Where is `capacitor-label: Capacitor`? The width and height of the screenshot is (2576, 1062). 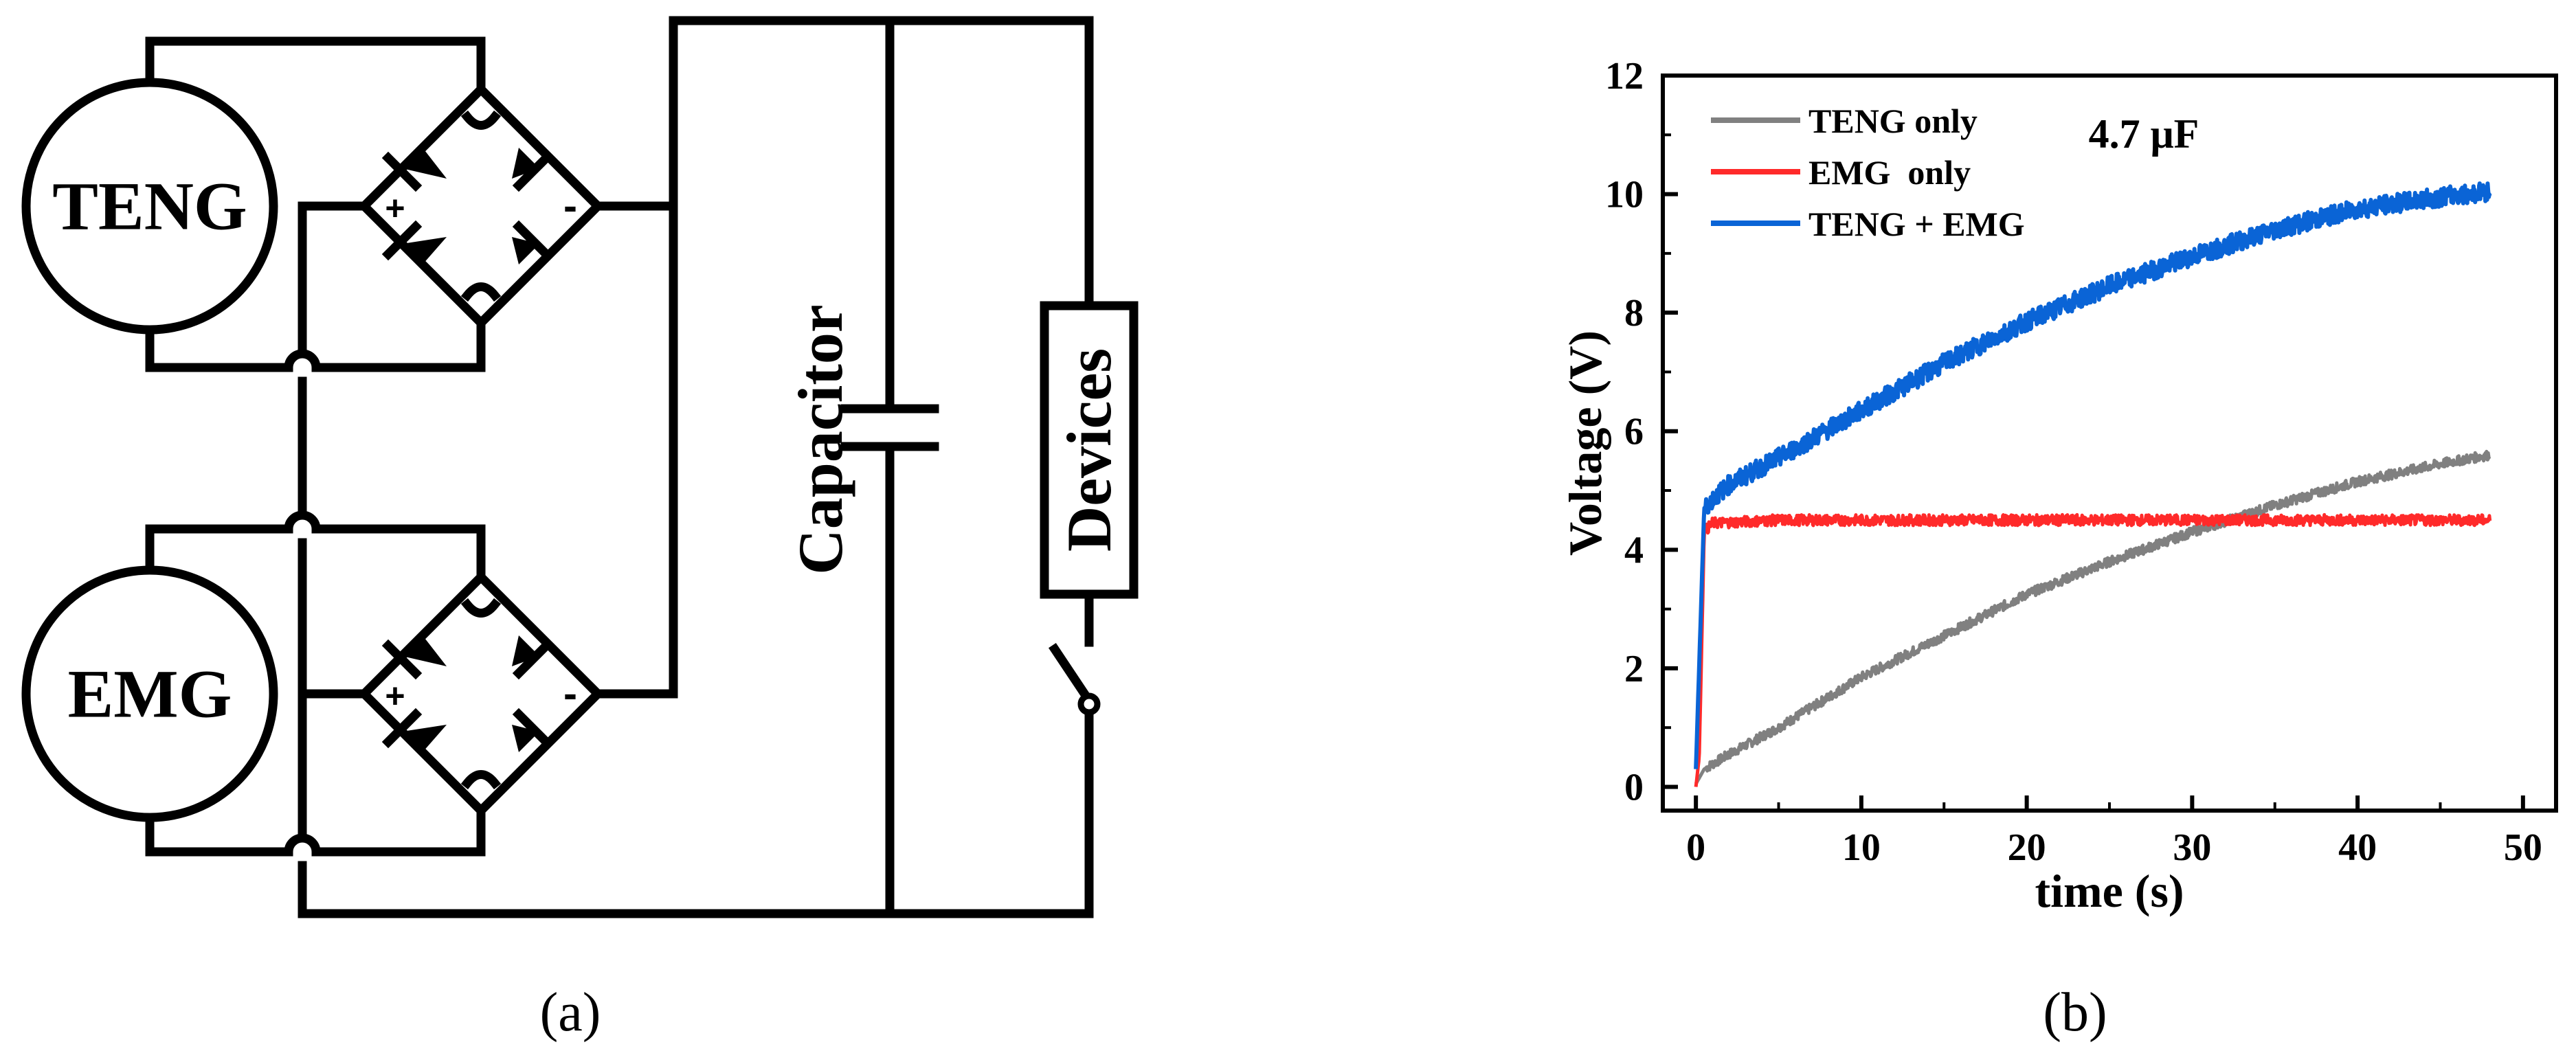
capacitor-label: Capacitor is located at coordinates (820, 439).